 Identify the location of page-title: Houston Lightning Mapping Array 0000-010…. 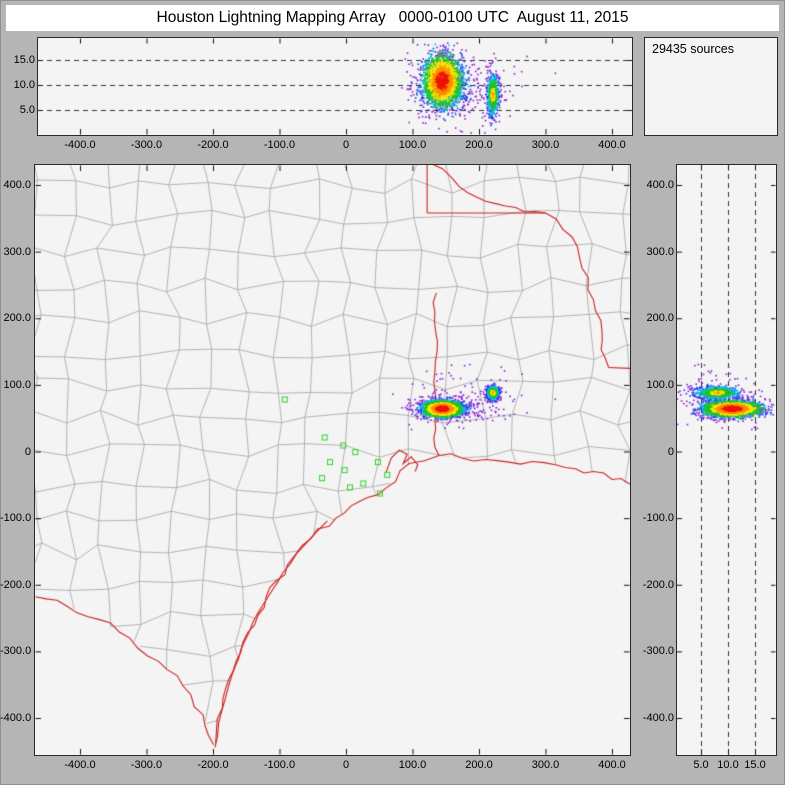
(392, 17).